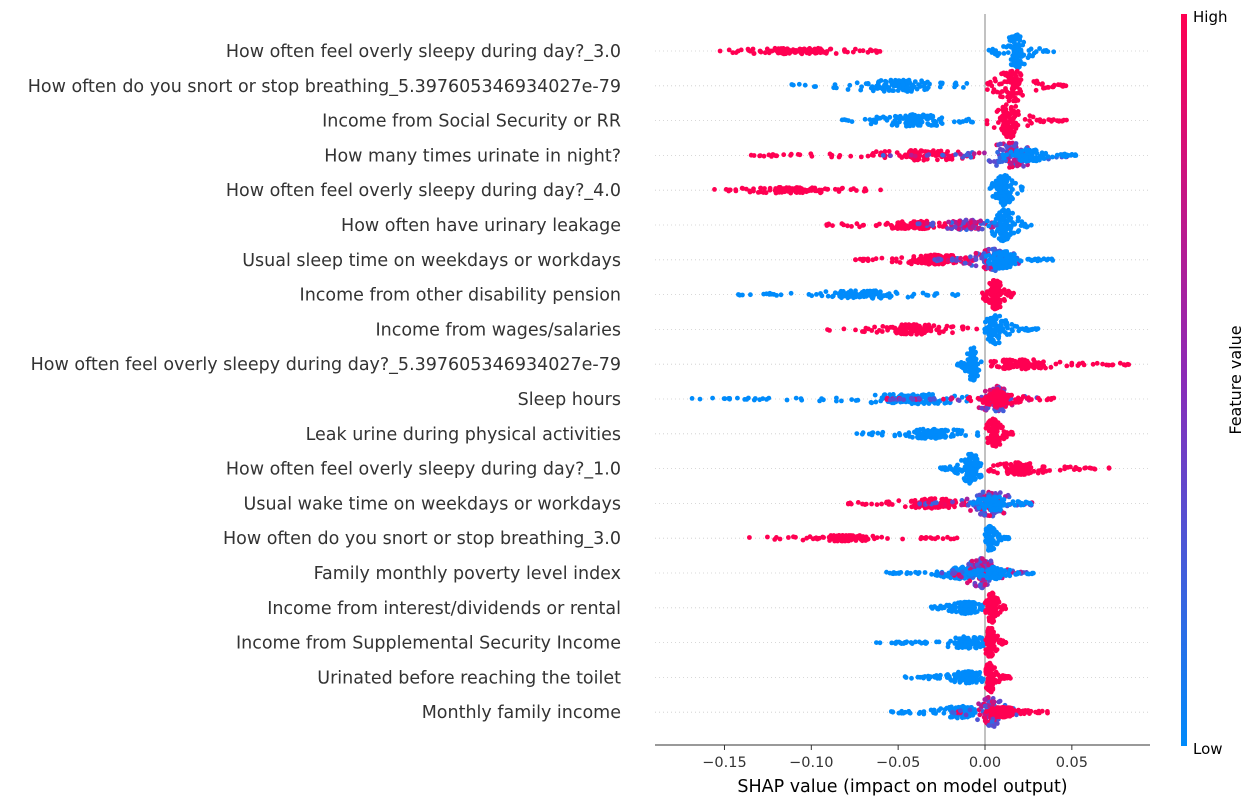  Describe the element at coordinates (954, 121) in the screenshot. I see `feature-row-points` at that location.